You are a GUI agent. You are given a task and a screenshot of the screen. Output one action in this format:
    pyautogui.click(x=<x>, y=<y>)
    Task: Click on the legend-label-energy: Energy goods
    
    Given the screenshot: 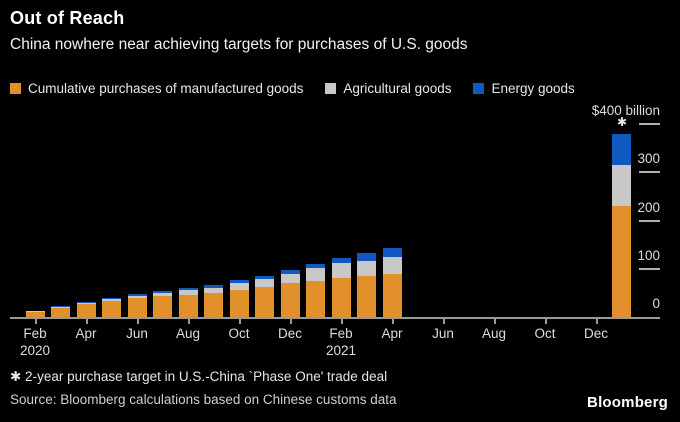 What is the action you would take?
    pyautogui.click(x=533, y=88)
    